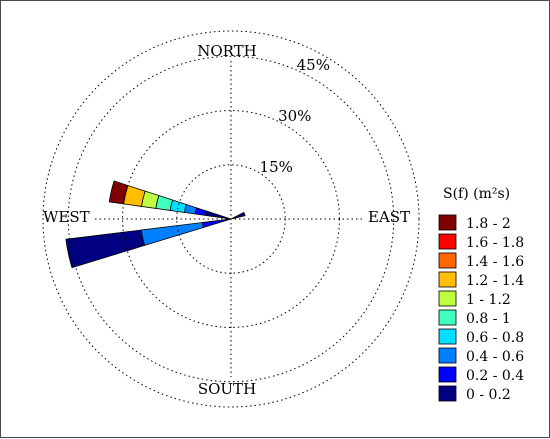 The image size is (550, 439). I want to click on legend-label-3: 1.2 - 1.4, so click(495, 281).